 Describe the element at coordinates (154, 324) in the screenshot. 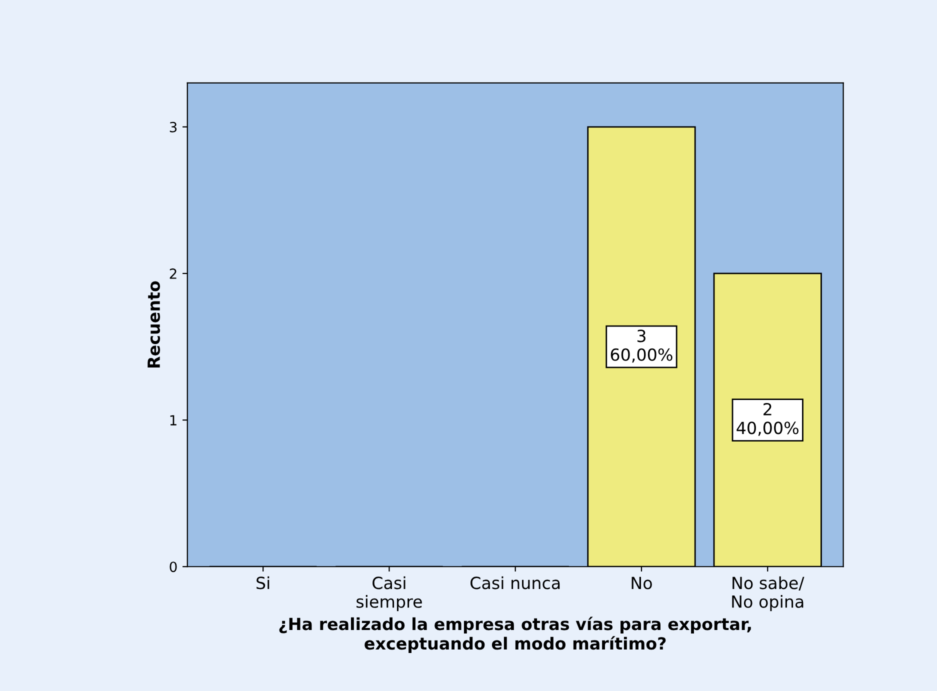

I see `y-axis-title: Recuento` at that location.